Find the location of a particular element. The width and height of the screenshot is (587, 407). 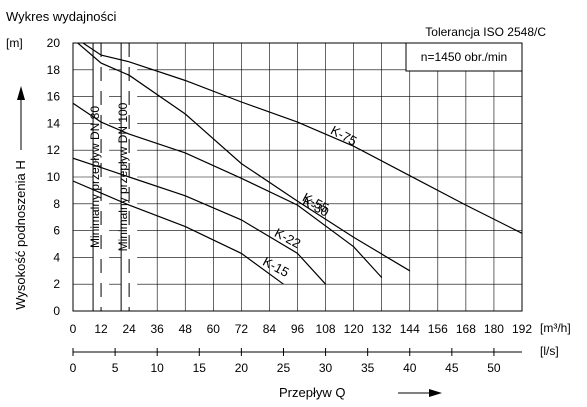

x-unit-m3h: [m³/h] is located at coordinates (555, 328).